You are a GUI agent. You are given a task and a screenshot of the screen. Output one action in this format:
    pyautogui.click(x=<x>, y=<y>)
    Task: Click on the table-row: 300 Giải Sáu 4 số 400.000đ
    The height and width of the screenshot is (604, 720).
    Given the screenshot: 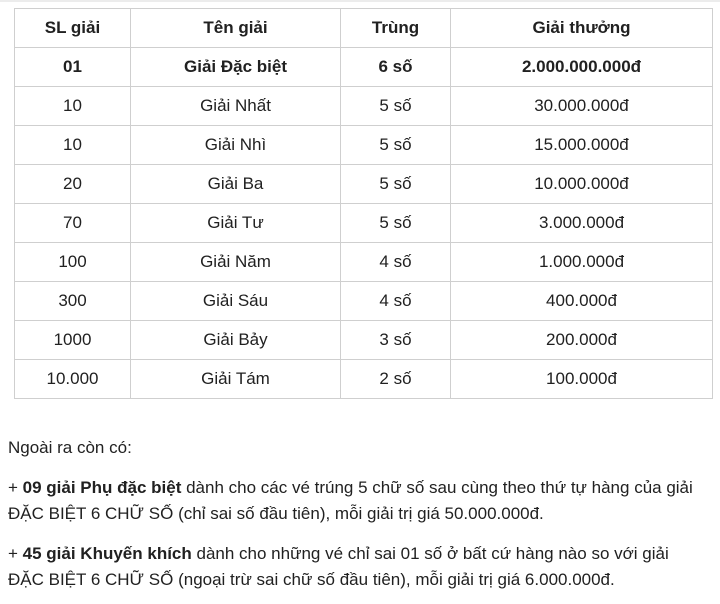 What is the action you would take?
    pyautogui.click(x=363, y=301)
    